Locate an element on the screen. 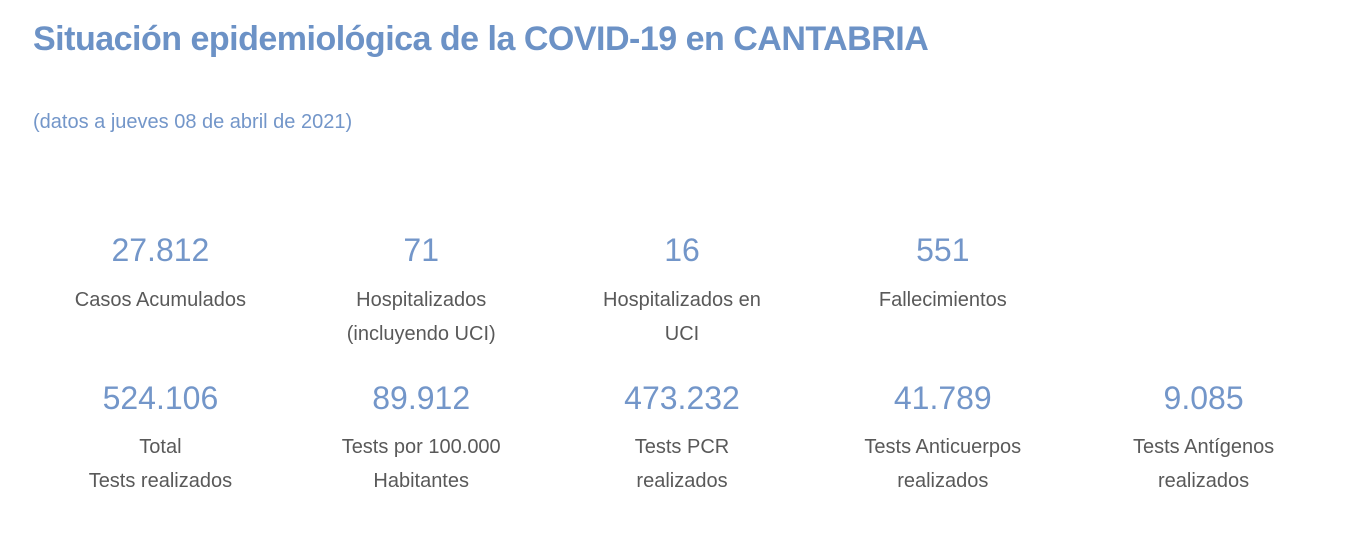 This screenshot has width=1364, height=540. stat-value: 71 is located at coordinates (421, 250).